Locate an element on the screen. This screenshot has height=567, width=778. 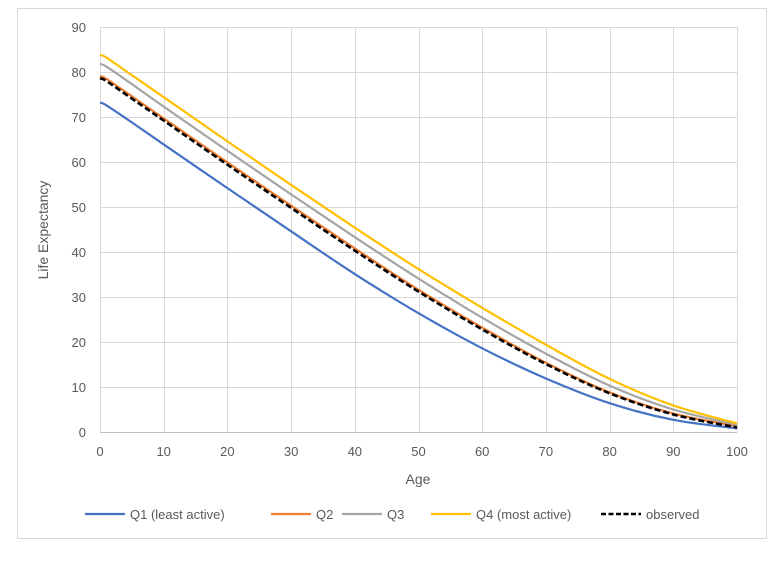
y-tick-label: 70 is located at coordinates (79, 117).